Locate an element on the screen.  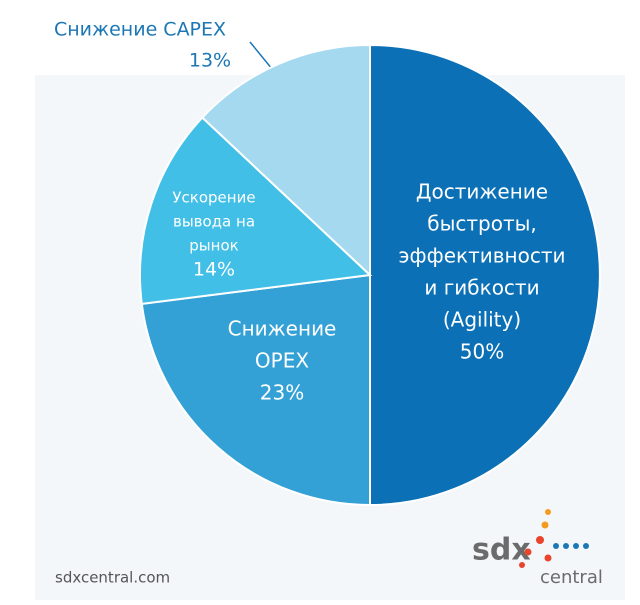
slice-label: Снижение is located at coordinates (282, 329).